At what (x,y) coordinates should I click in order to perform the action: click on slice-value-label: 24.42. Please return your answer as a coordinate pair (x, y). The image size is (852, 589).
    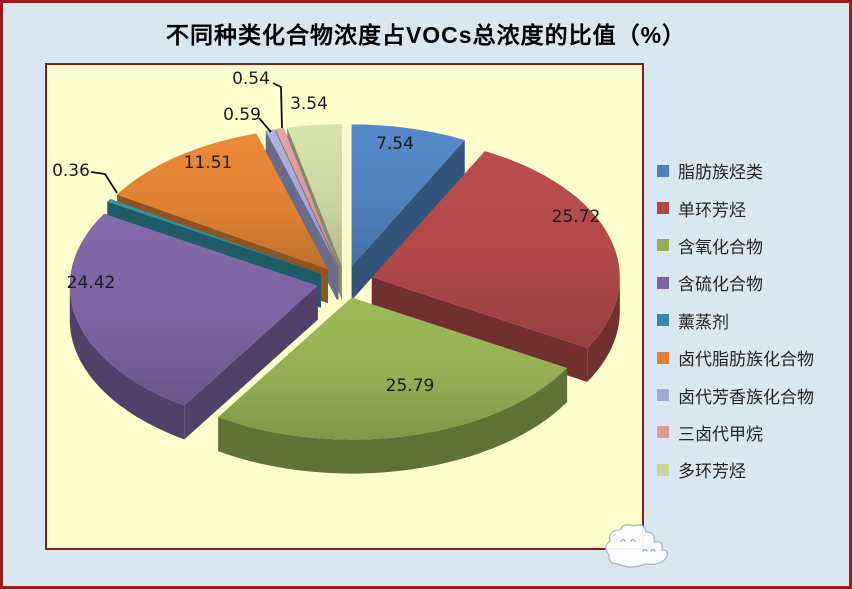
    Looking at the image, I should click on (91, 283).